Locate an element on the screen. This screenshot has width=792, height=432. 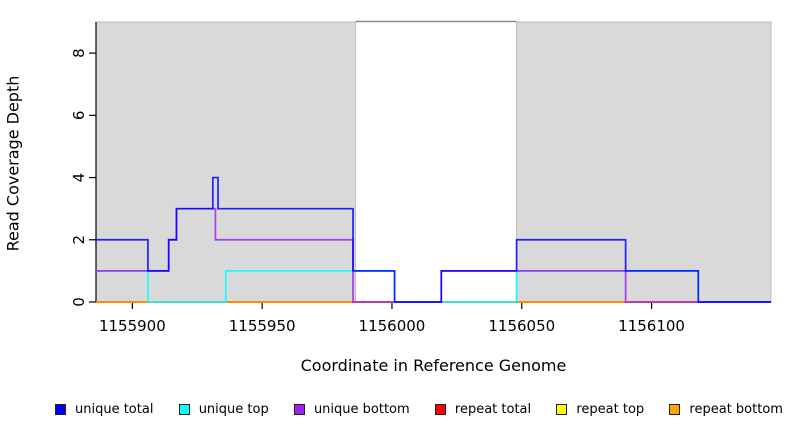
x-tick-label: 1155900 is located at coordinates (132, 326).